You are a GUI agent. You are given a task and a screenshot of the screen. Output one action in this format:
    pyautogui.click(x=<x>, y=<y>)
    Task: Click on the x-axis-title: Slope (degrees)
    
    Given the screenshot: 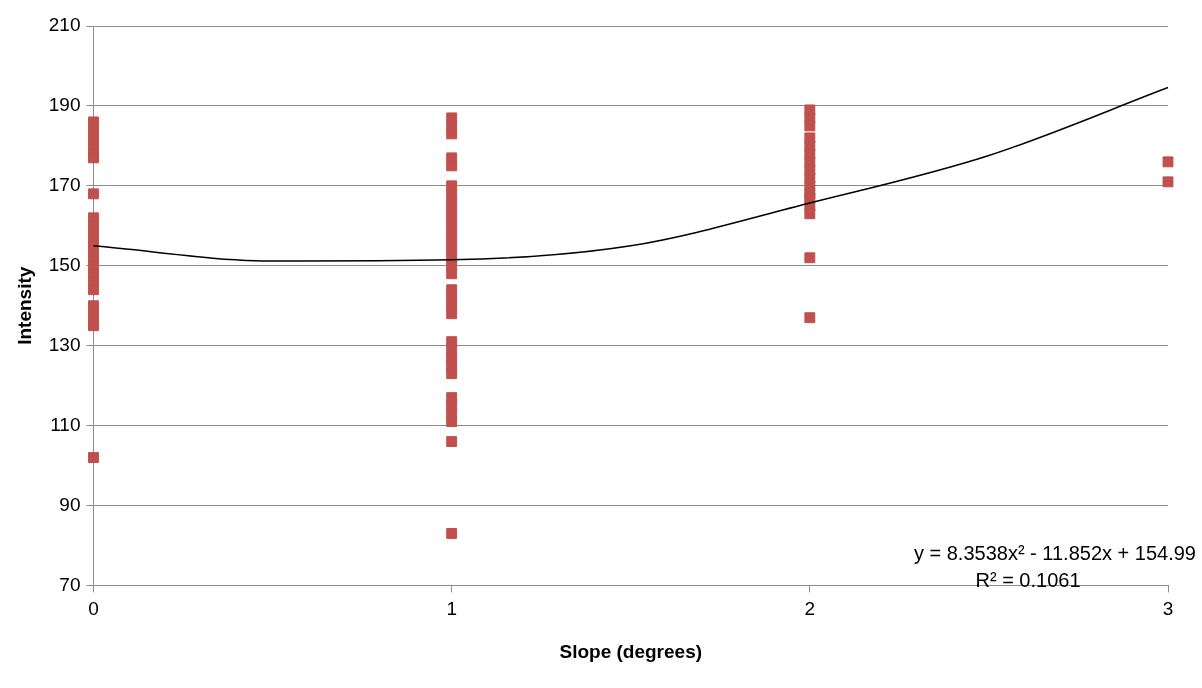 What is the action you would take?
    pyautogui.click(x=631, y=651)
    